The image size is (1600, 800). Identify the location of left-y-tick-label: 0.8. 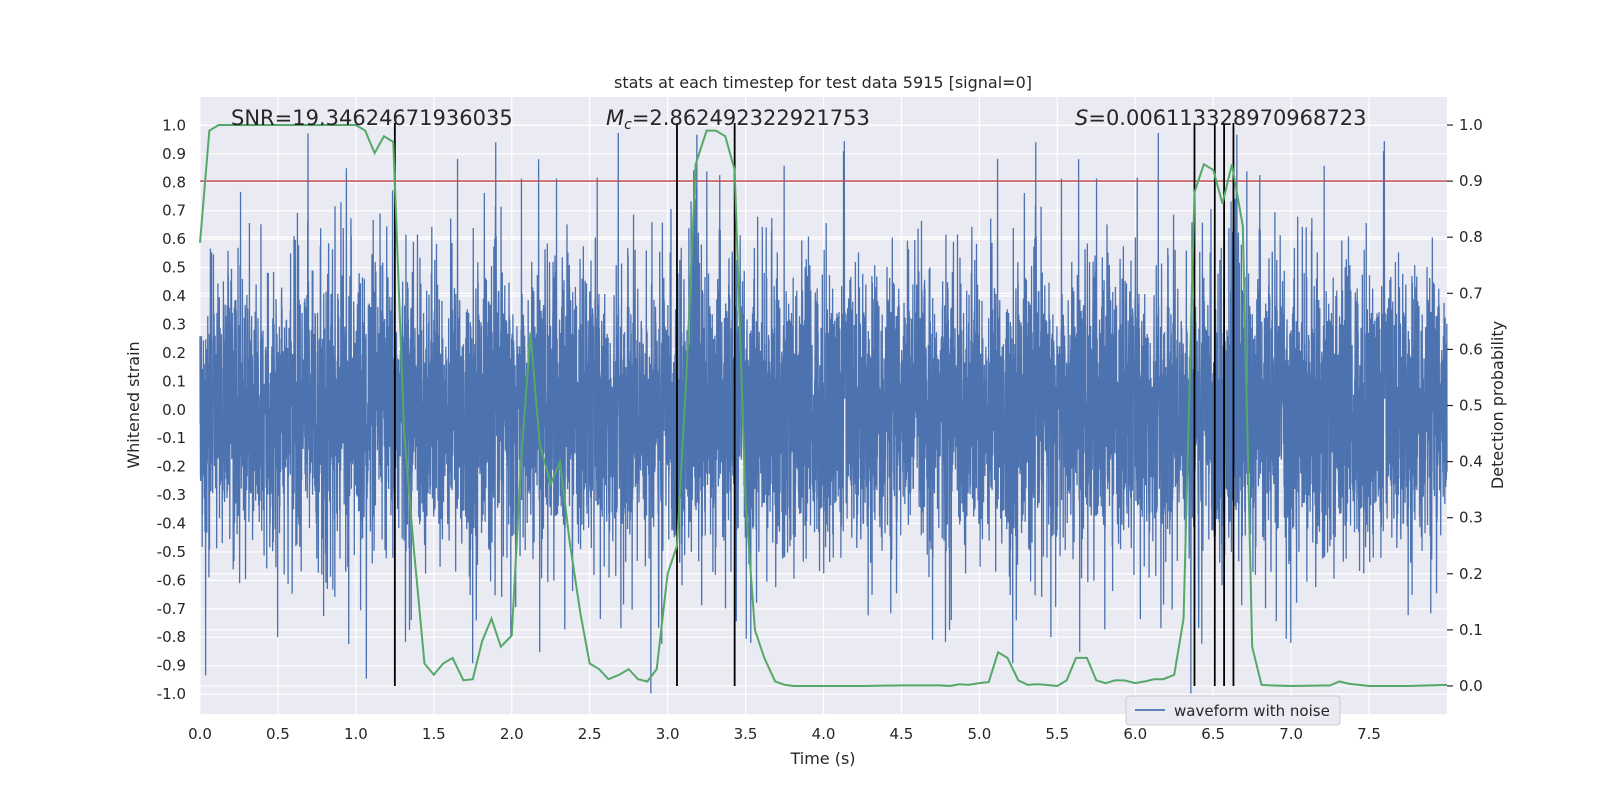
(174, 182).